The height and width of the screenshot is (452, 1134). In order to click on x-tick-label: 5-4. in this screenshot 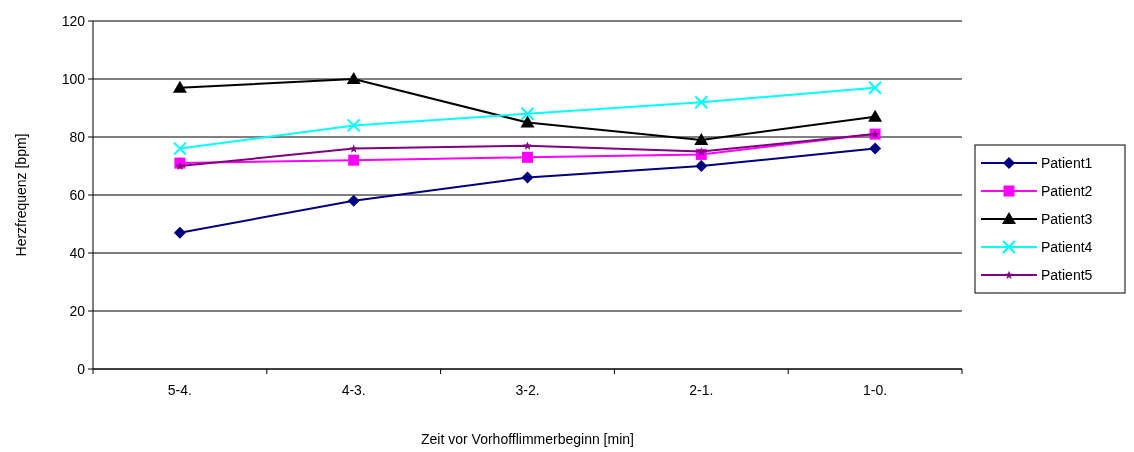, I will do `click(179, 390)`.